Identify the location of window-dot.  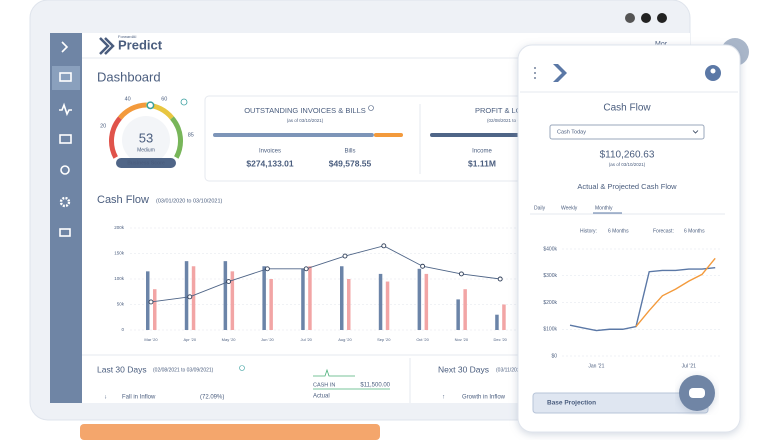
(662, 18).